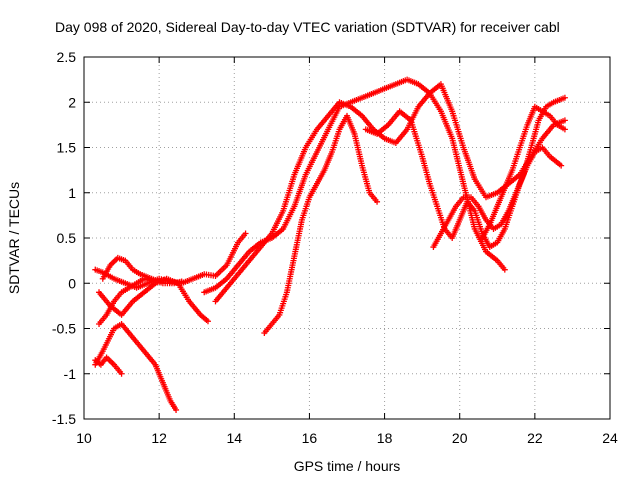 The image size is (640, 480). I want to click on x-tick-label: 20, so click(460, 438).